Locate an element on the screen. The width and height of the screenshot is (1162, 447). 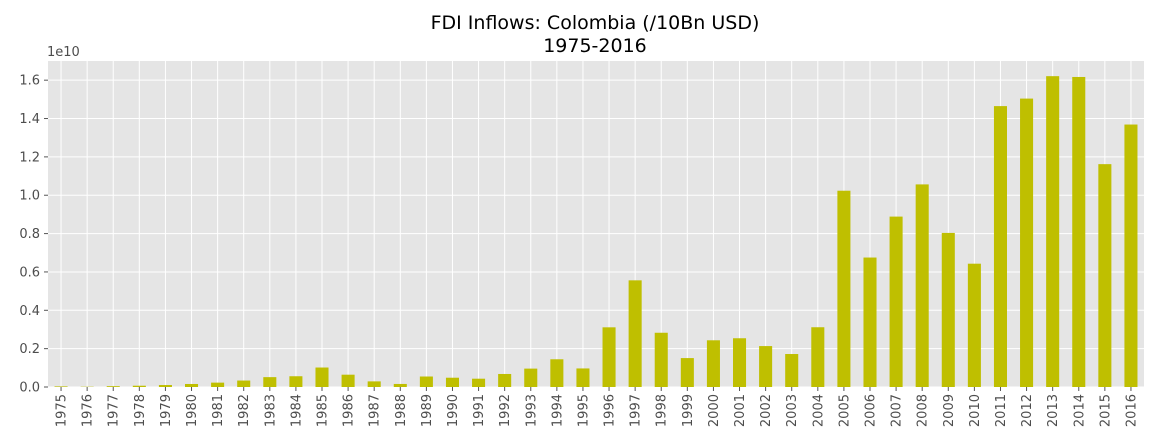
bar-1992 is located at coordinates (505, 380).